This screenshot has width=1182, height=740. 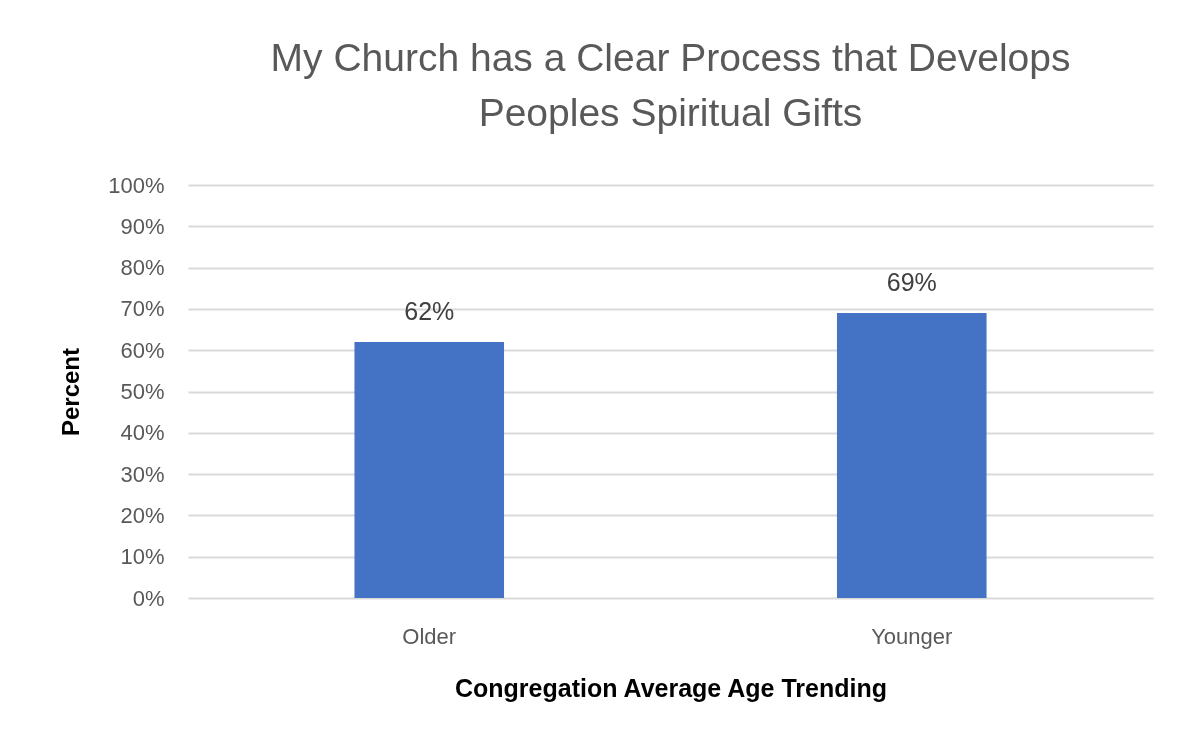 I want to click on y-tick-label: 10%, so click(x=142, y=557).